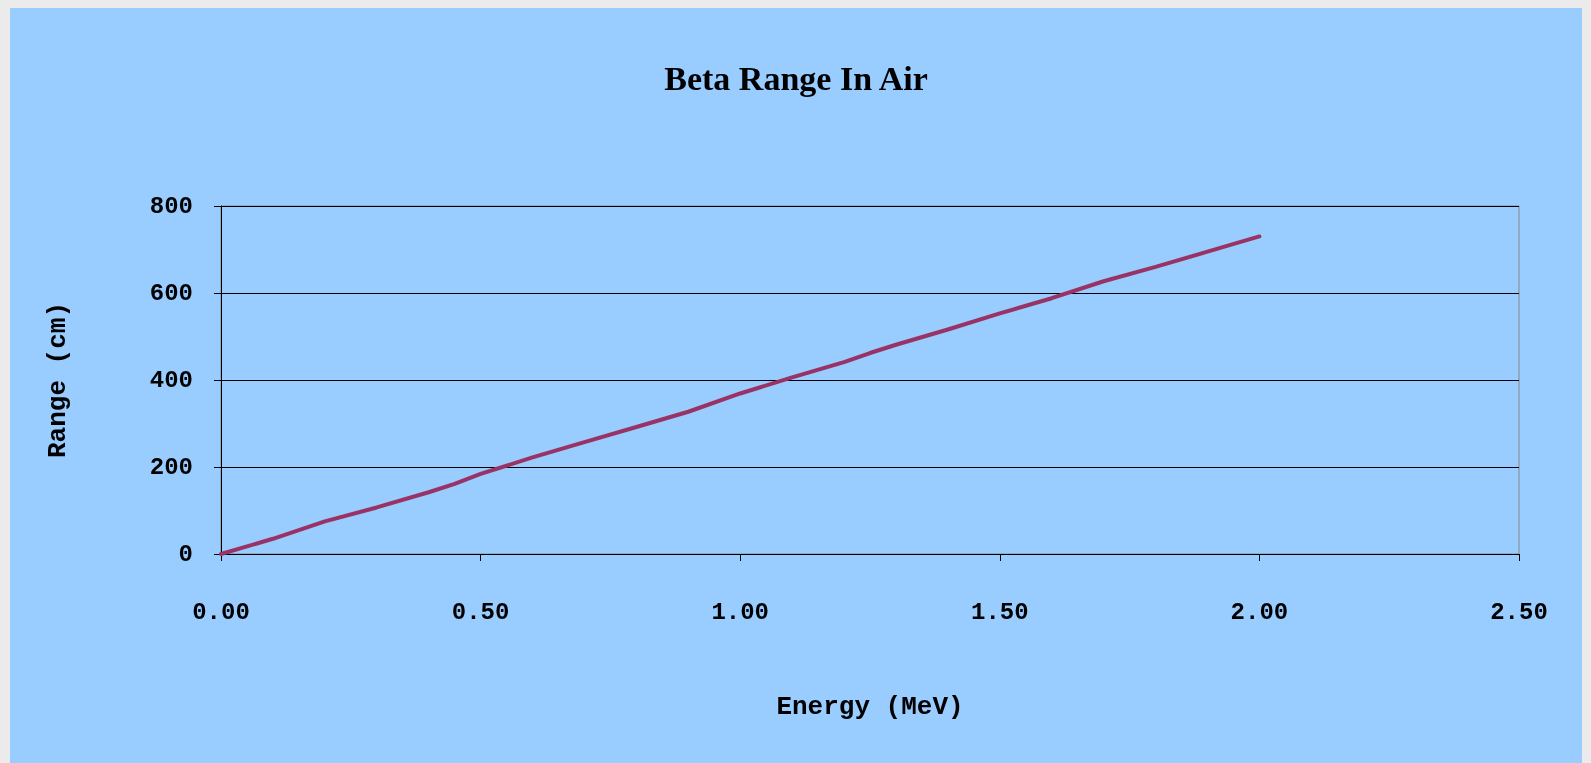 This screenshot has height=763, width=1591. Describe the element at coordinates (221, 612) in the screenshot. I see `x-tick-label: 0.00` at that location.